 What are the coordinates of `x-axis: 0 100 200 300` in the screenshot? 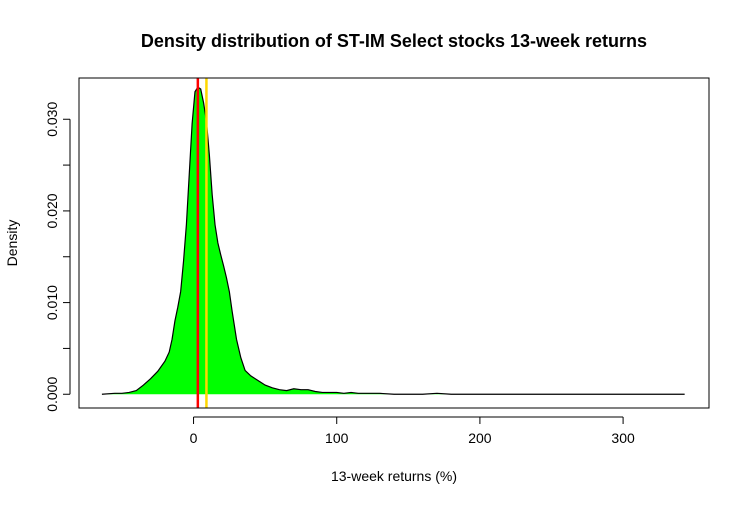 It's located at (412, 431).